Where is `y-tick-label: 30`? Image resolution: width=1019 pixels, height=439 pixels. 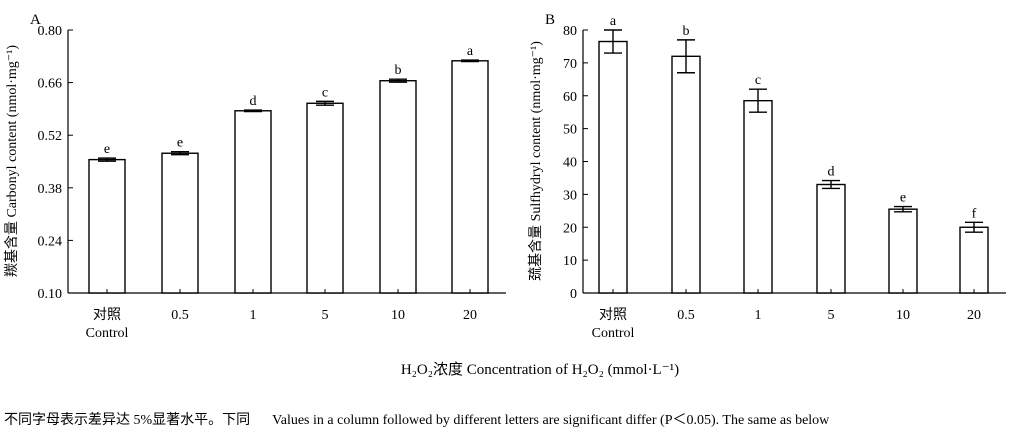
y-tick-label: 30 is located at coordinates (570, 195).